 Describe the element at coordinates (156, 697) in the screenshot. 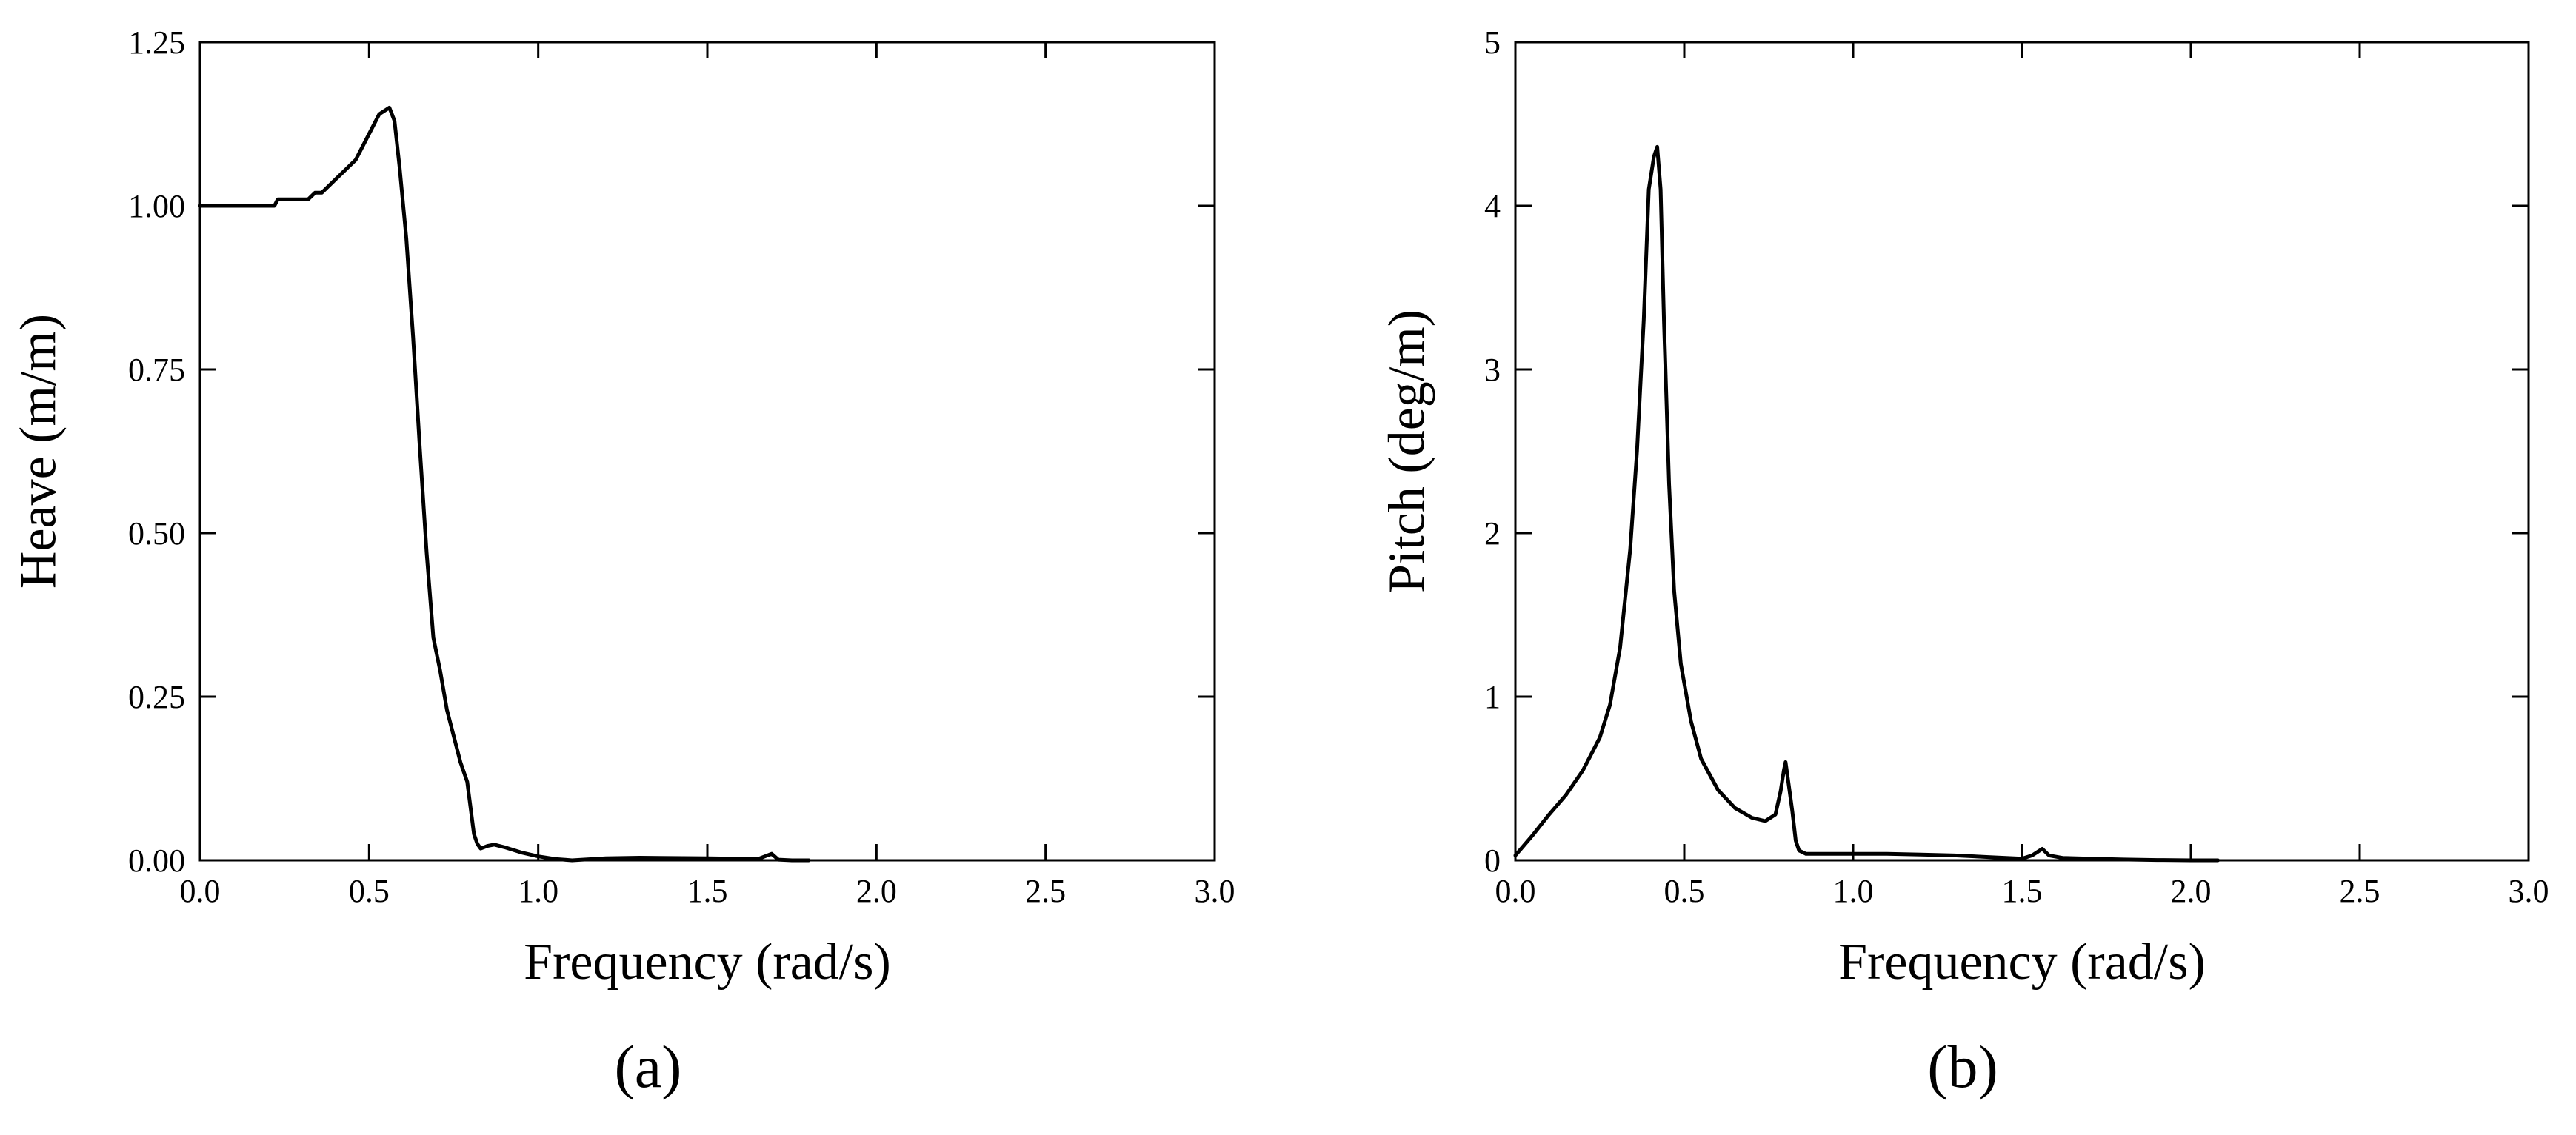

I see `y-tick-label: 0.25` at that location.